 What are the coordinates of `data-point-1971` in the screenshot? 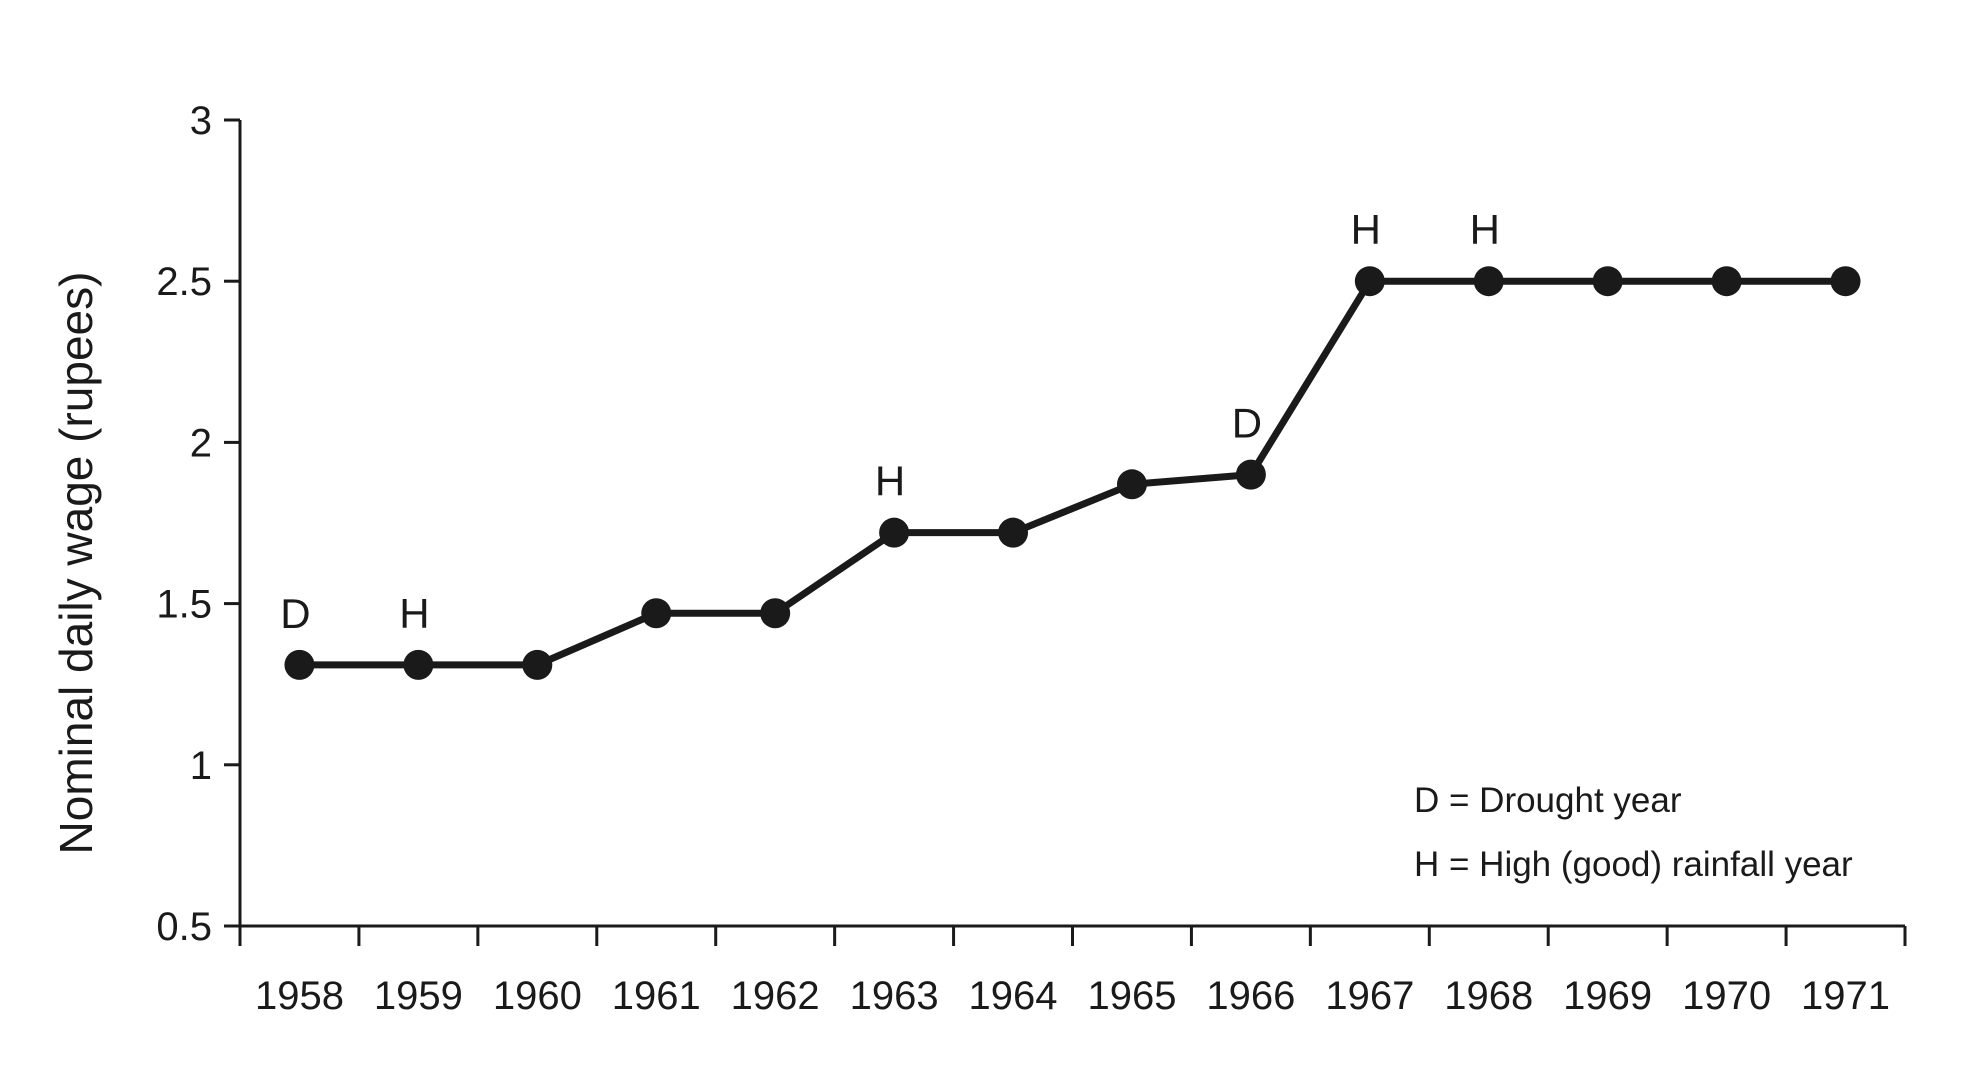 It's located at (1845, 281).